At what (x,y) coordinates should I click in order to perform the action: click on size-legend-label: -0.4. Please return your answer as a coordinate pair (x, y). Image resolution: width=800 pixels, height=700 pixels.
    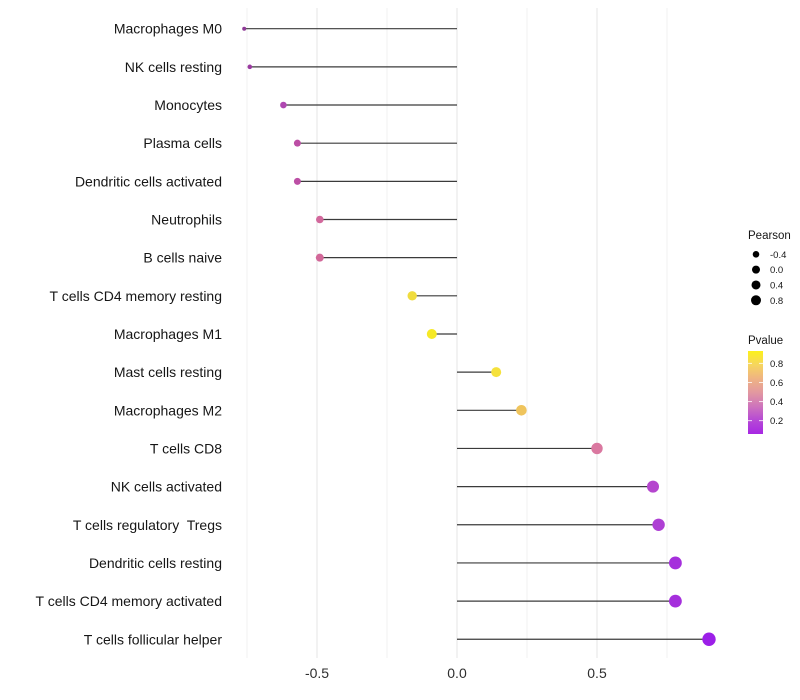
    Looking at the image, I should click on (778, 255).